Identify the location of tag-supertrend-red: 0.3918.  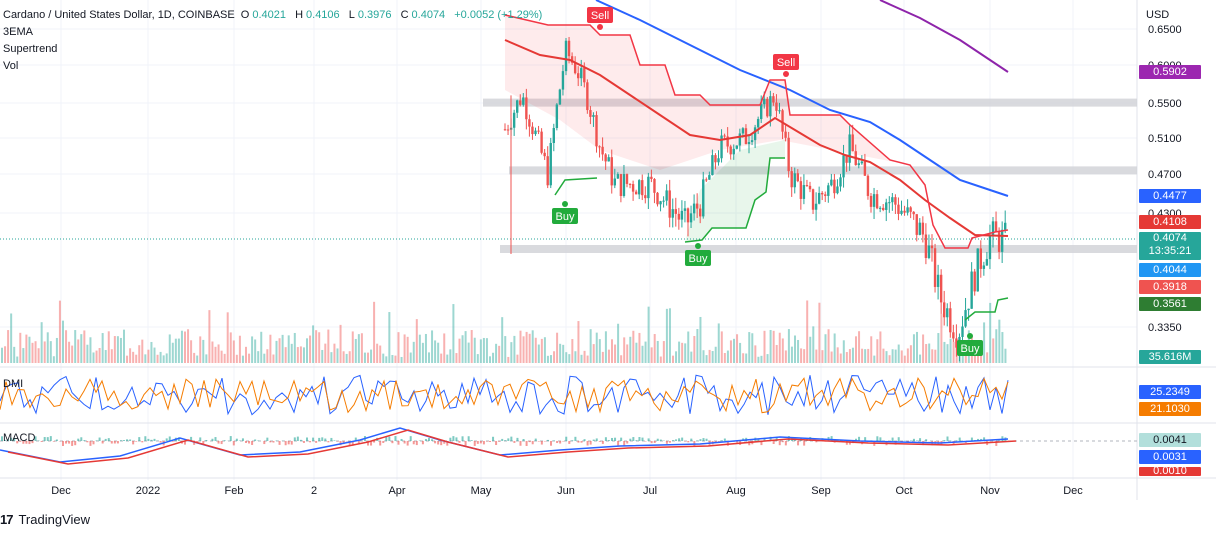
(1170, 287).